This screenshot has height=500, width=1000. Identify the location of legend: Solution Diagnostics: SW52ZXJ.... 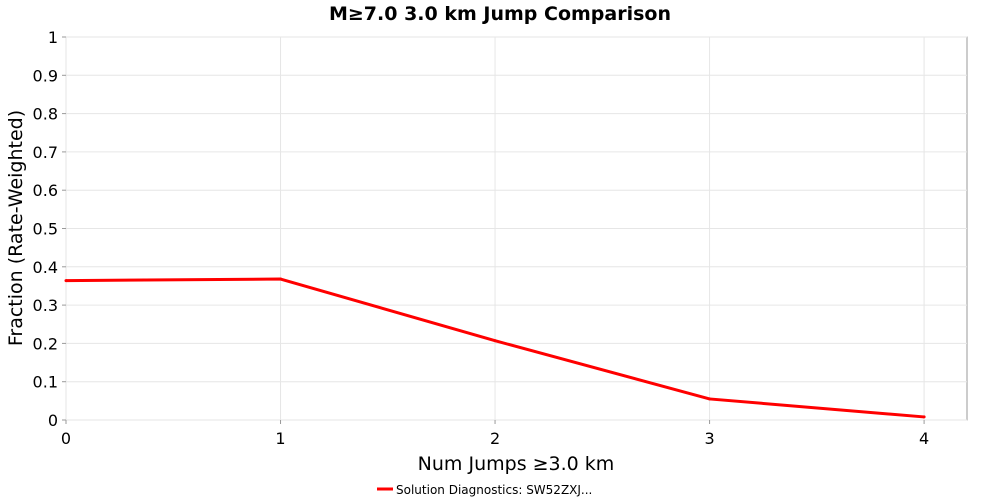
(484, 490).